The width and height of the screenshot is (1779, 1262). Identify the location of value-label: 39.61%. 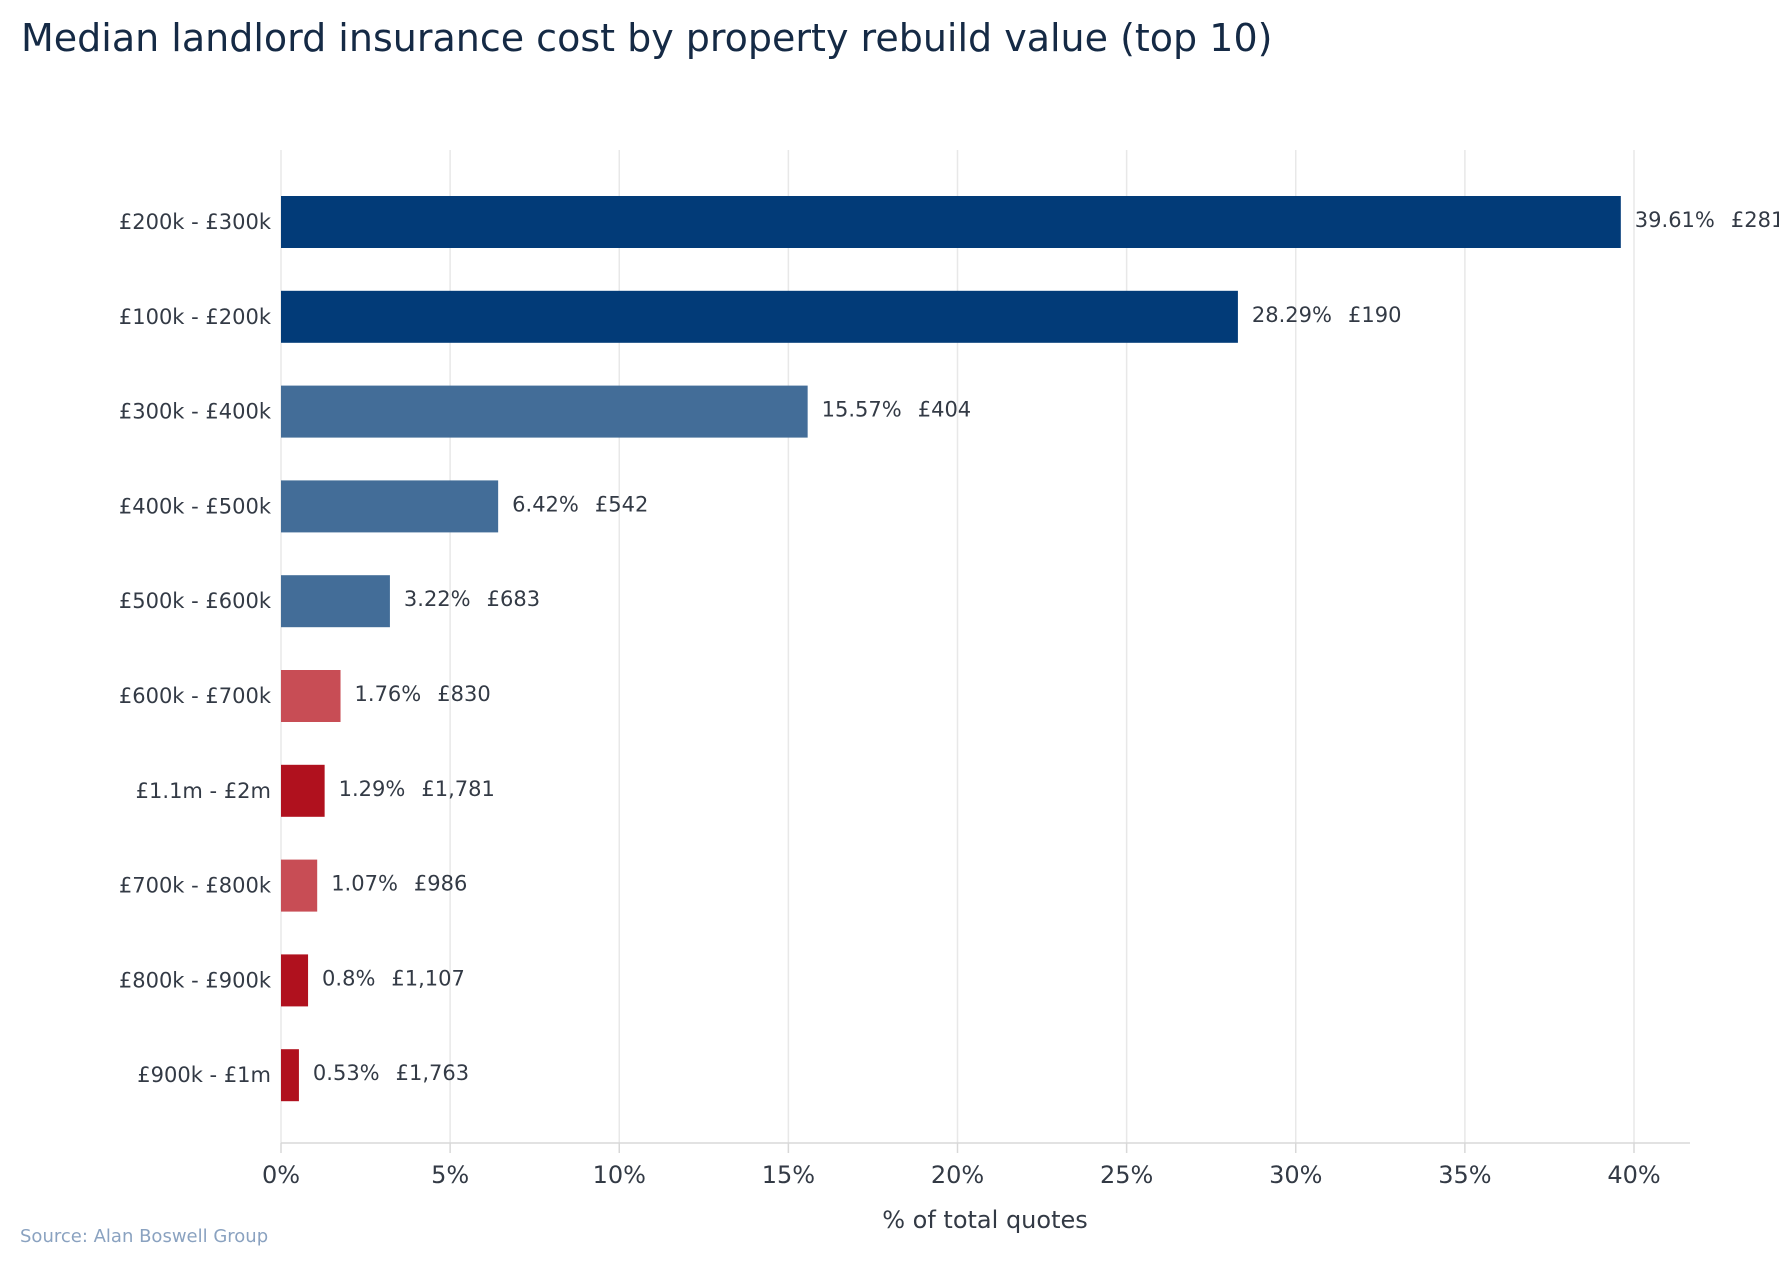
(1675, 220).